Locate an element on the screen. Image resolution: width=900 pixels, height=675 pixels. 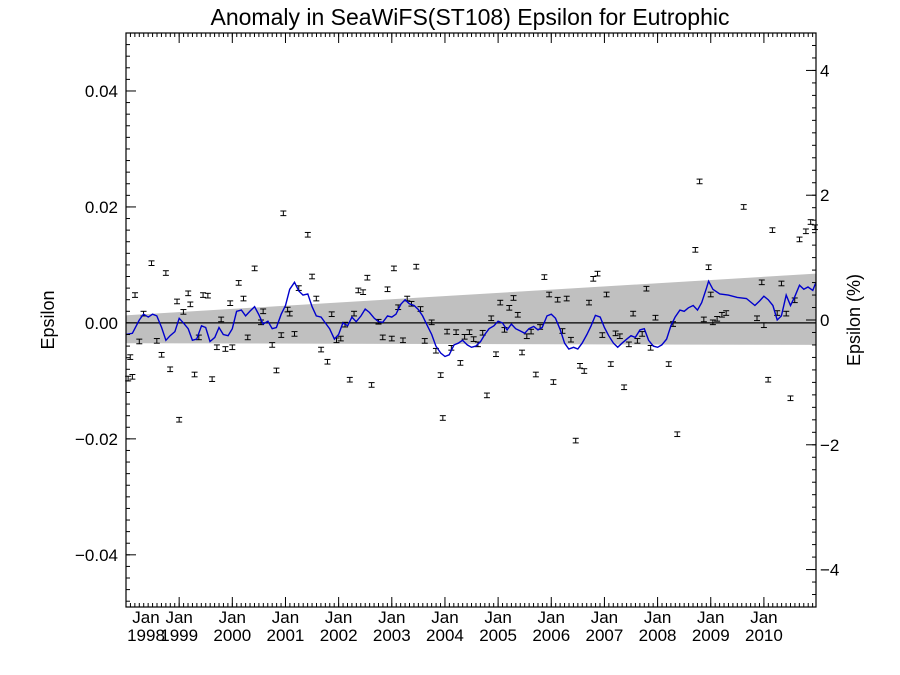
x-tick-year-label: 2005 is located at coordinates (498, 635).